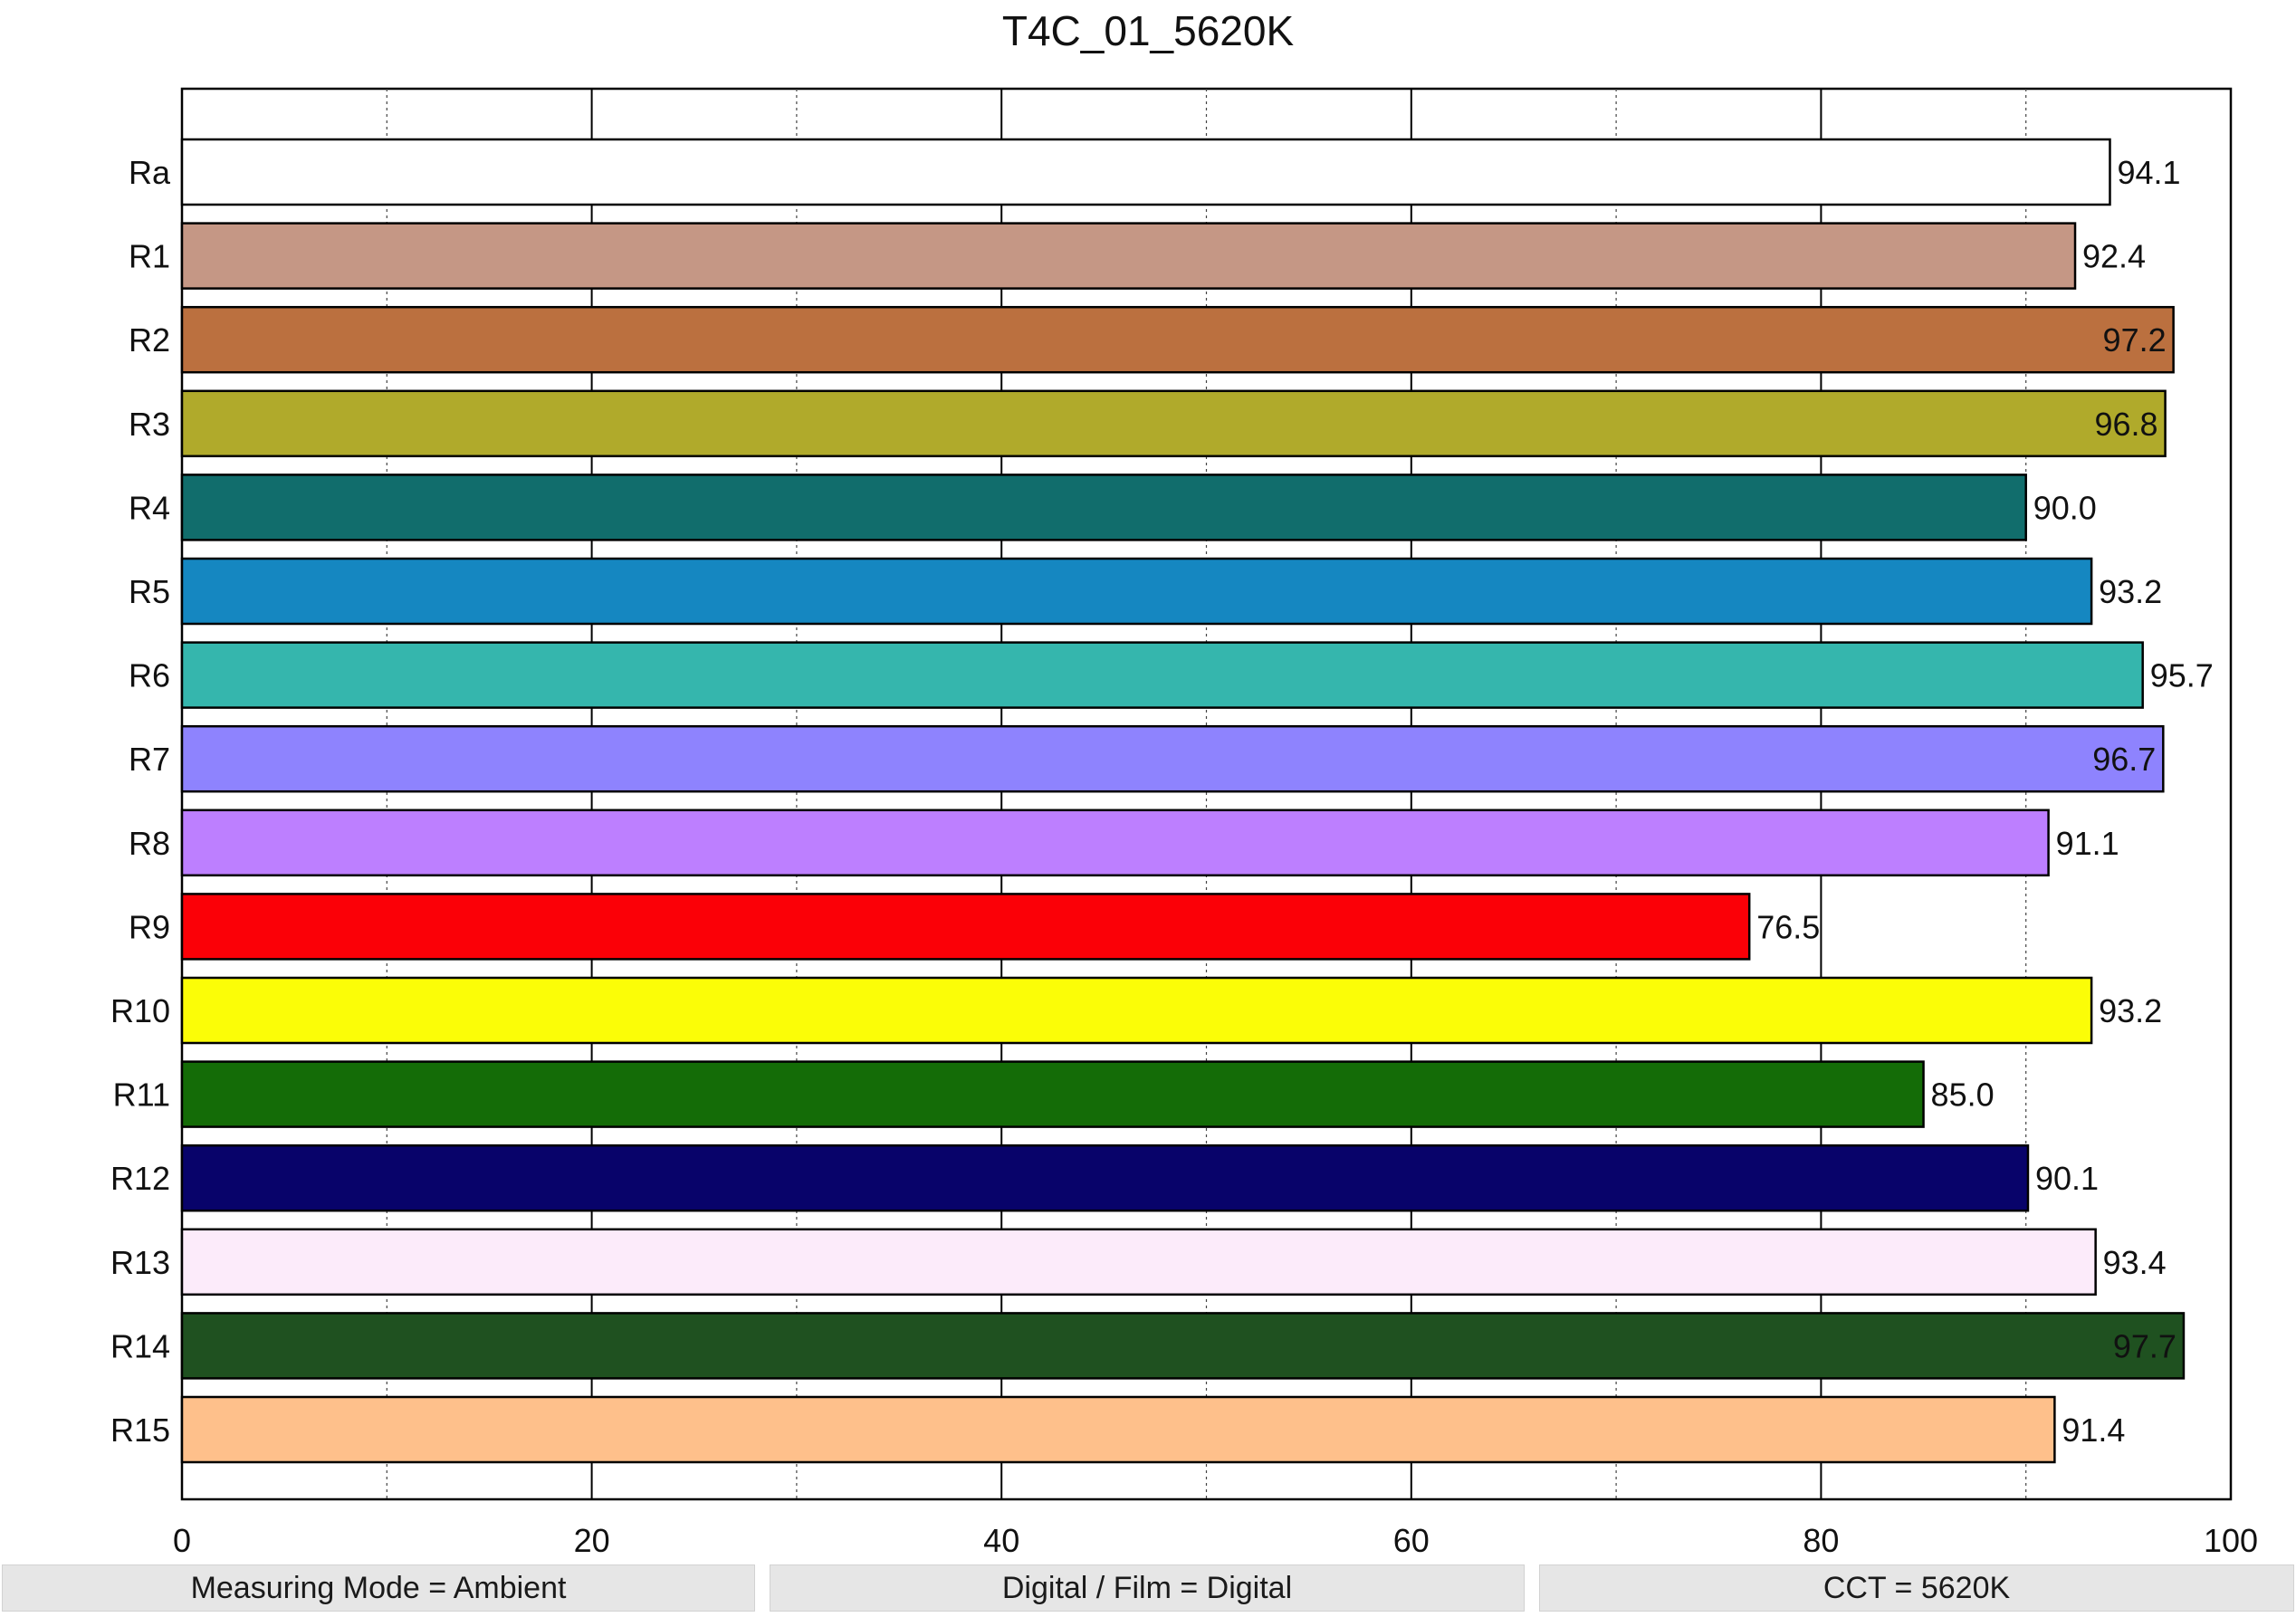 The image size is (2296, 1617). Describe the element at coordinates (1128, 256) in the screenshot. I see `bar-r1` at that location.